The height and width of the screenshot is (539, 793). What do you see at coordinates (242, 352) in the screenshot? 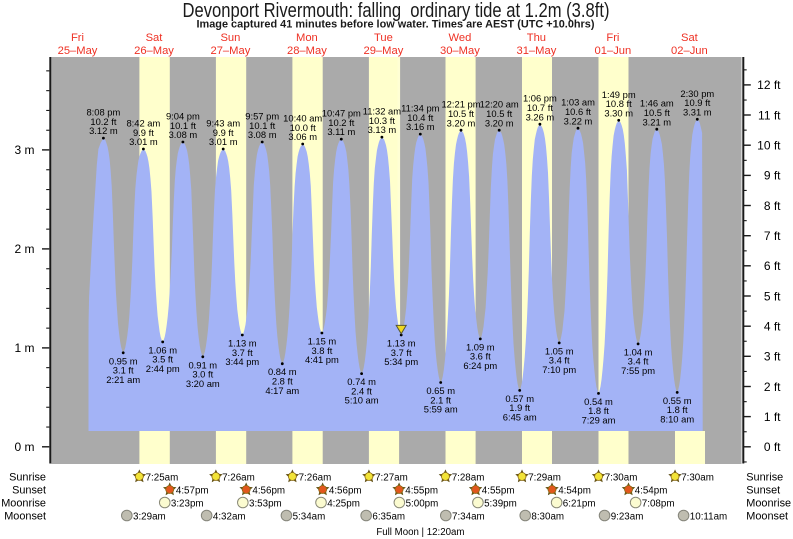
I see `svg-text: 3.7 ft` at bounding box center [242, 352].